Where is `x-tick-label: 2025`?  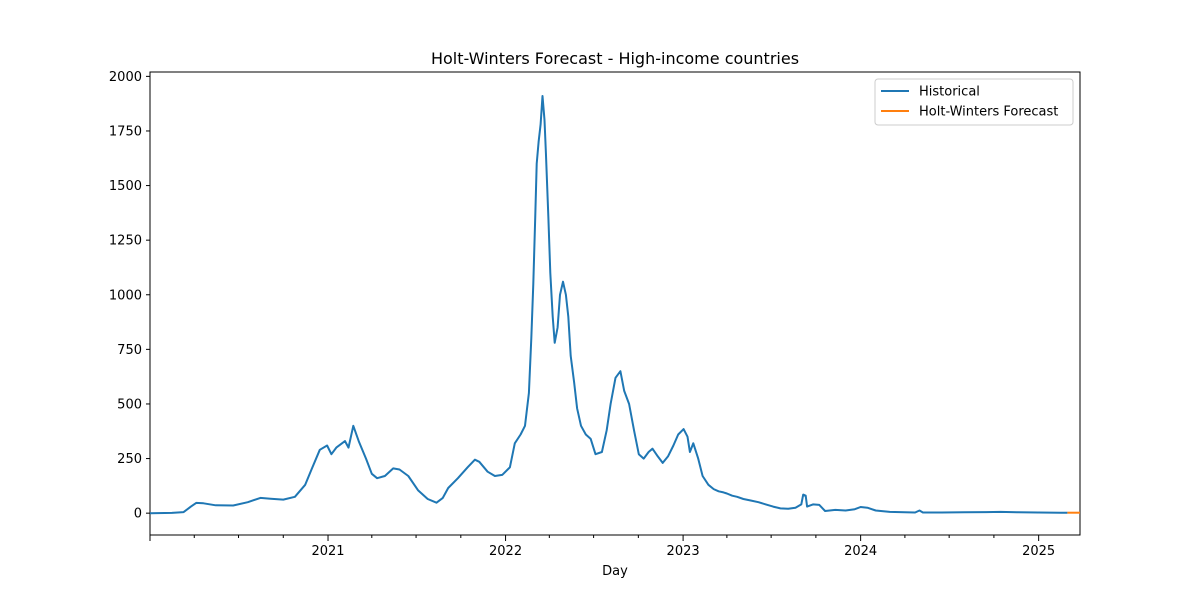
x-tick-label: 2025 is located at coordinates (1038, 551).